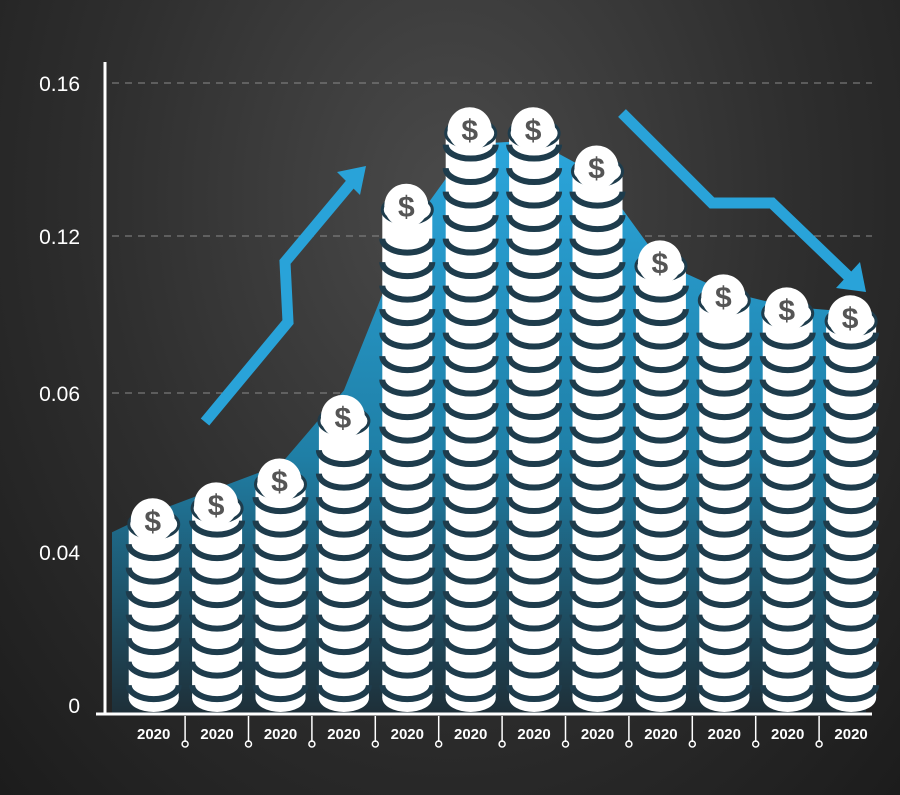  I want to click on y-axis-labels: 0 0.04 0.06 0.12 0.16, so click(59, 395).